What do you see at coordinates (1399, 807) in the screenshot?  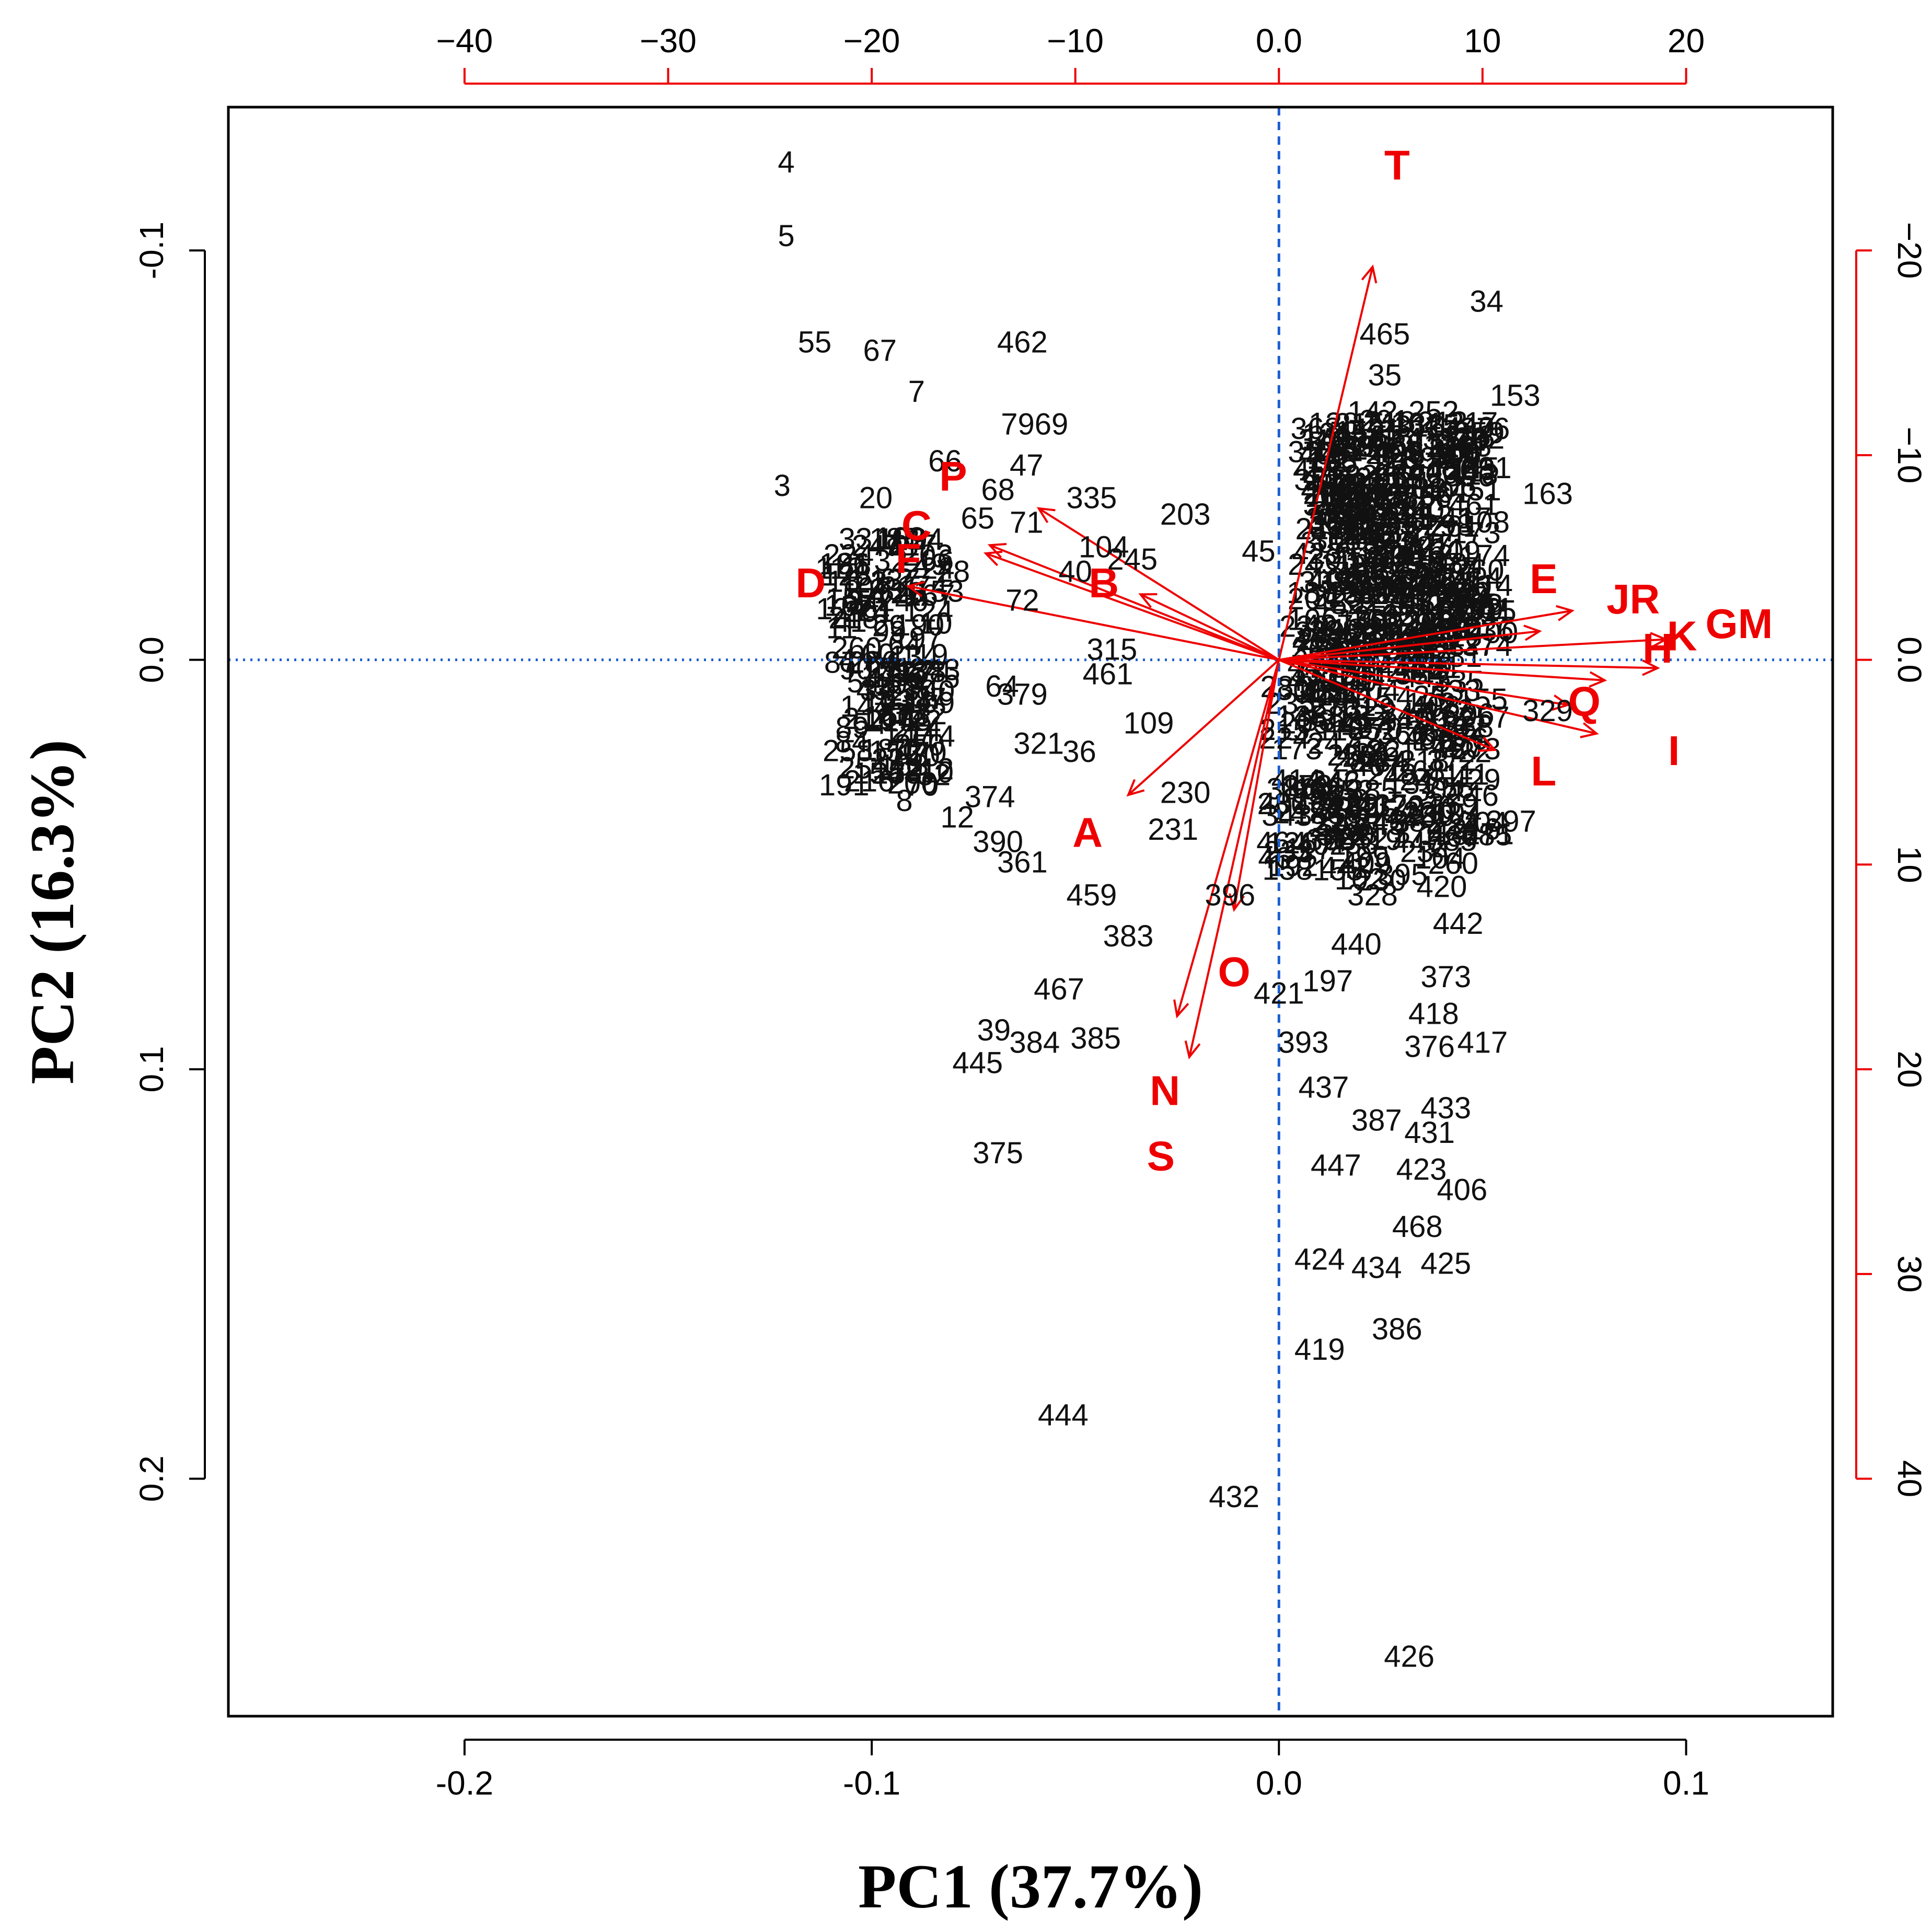 I see `cluster-point-label: 129` at bounding box center [1399, 807].